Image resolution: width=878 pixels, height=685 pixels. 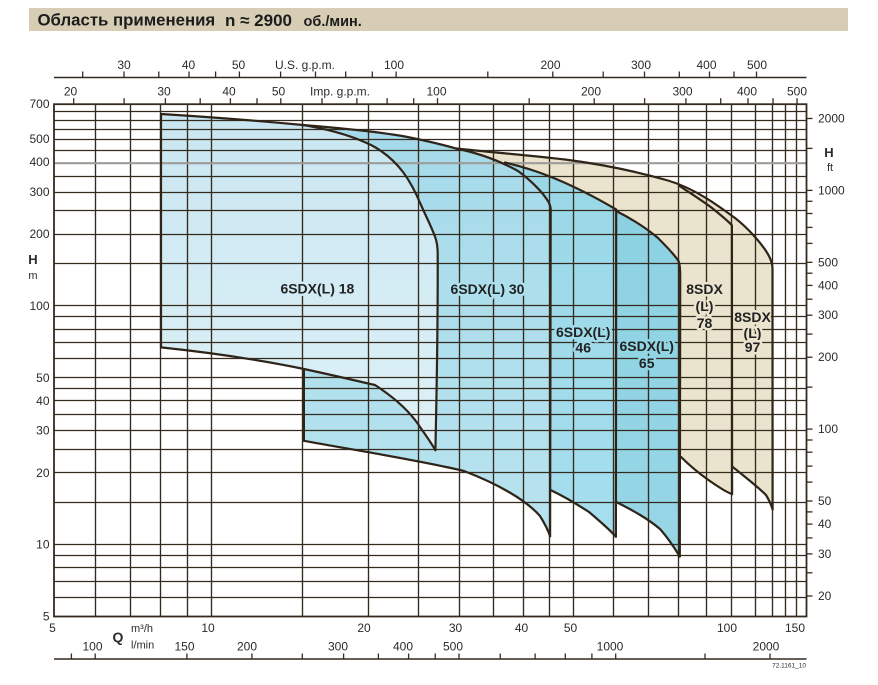 I want to click on svg-text: 72.1161_10, so click(x=789, y=666).